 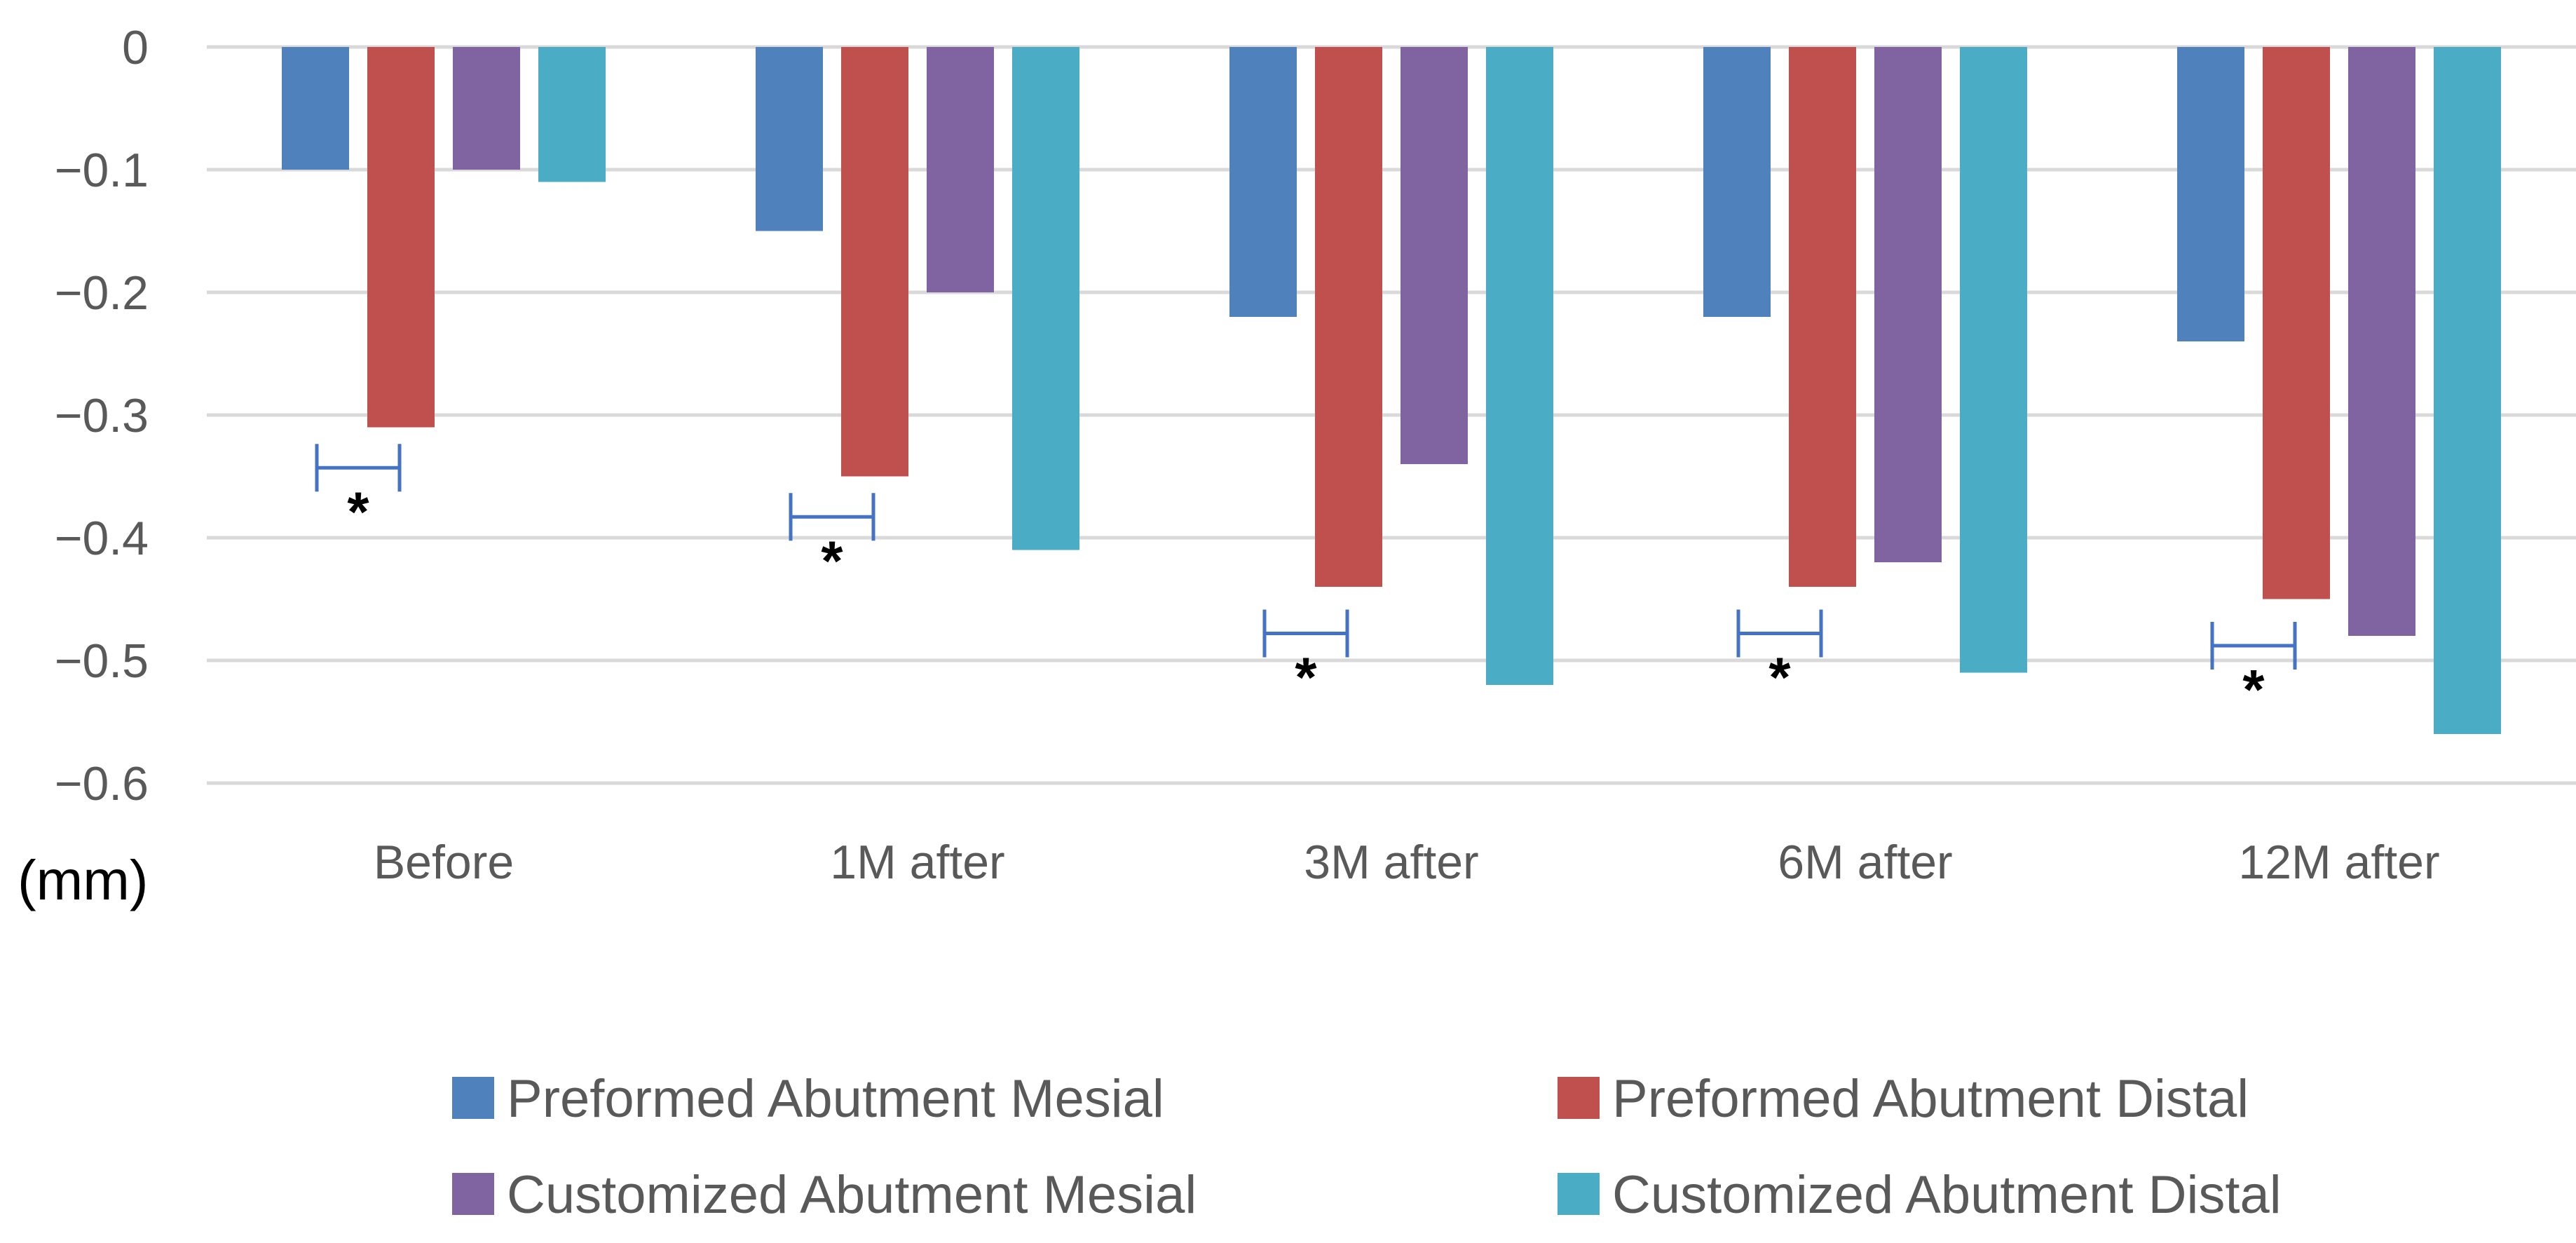 What do you see at coordinates (83, 880) in the screenshot?
I see `y-axis-unit-label: (mm)` at bounding box center [83, 880].